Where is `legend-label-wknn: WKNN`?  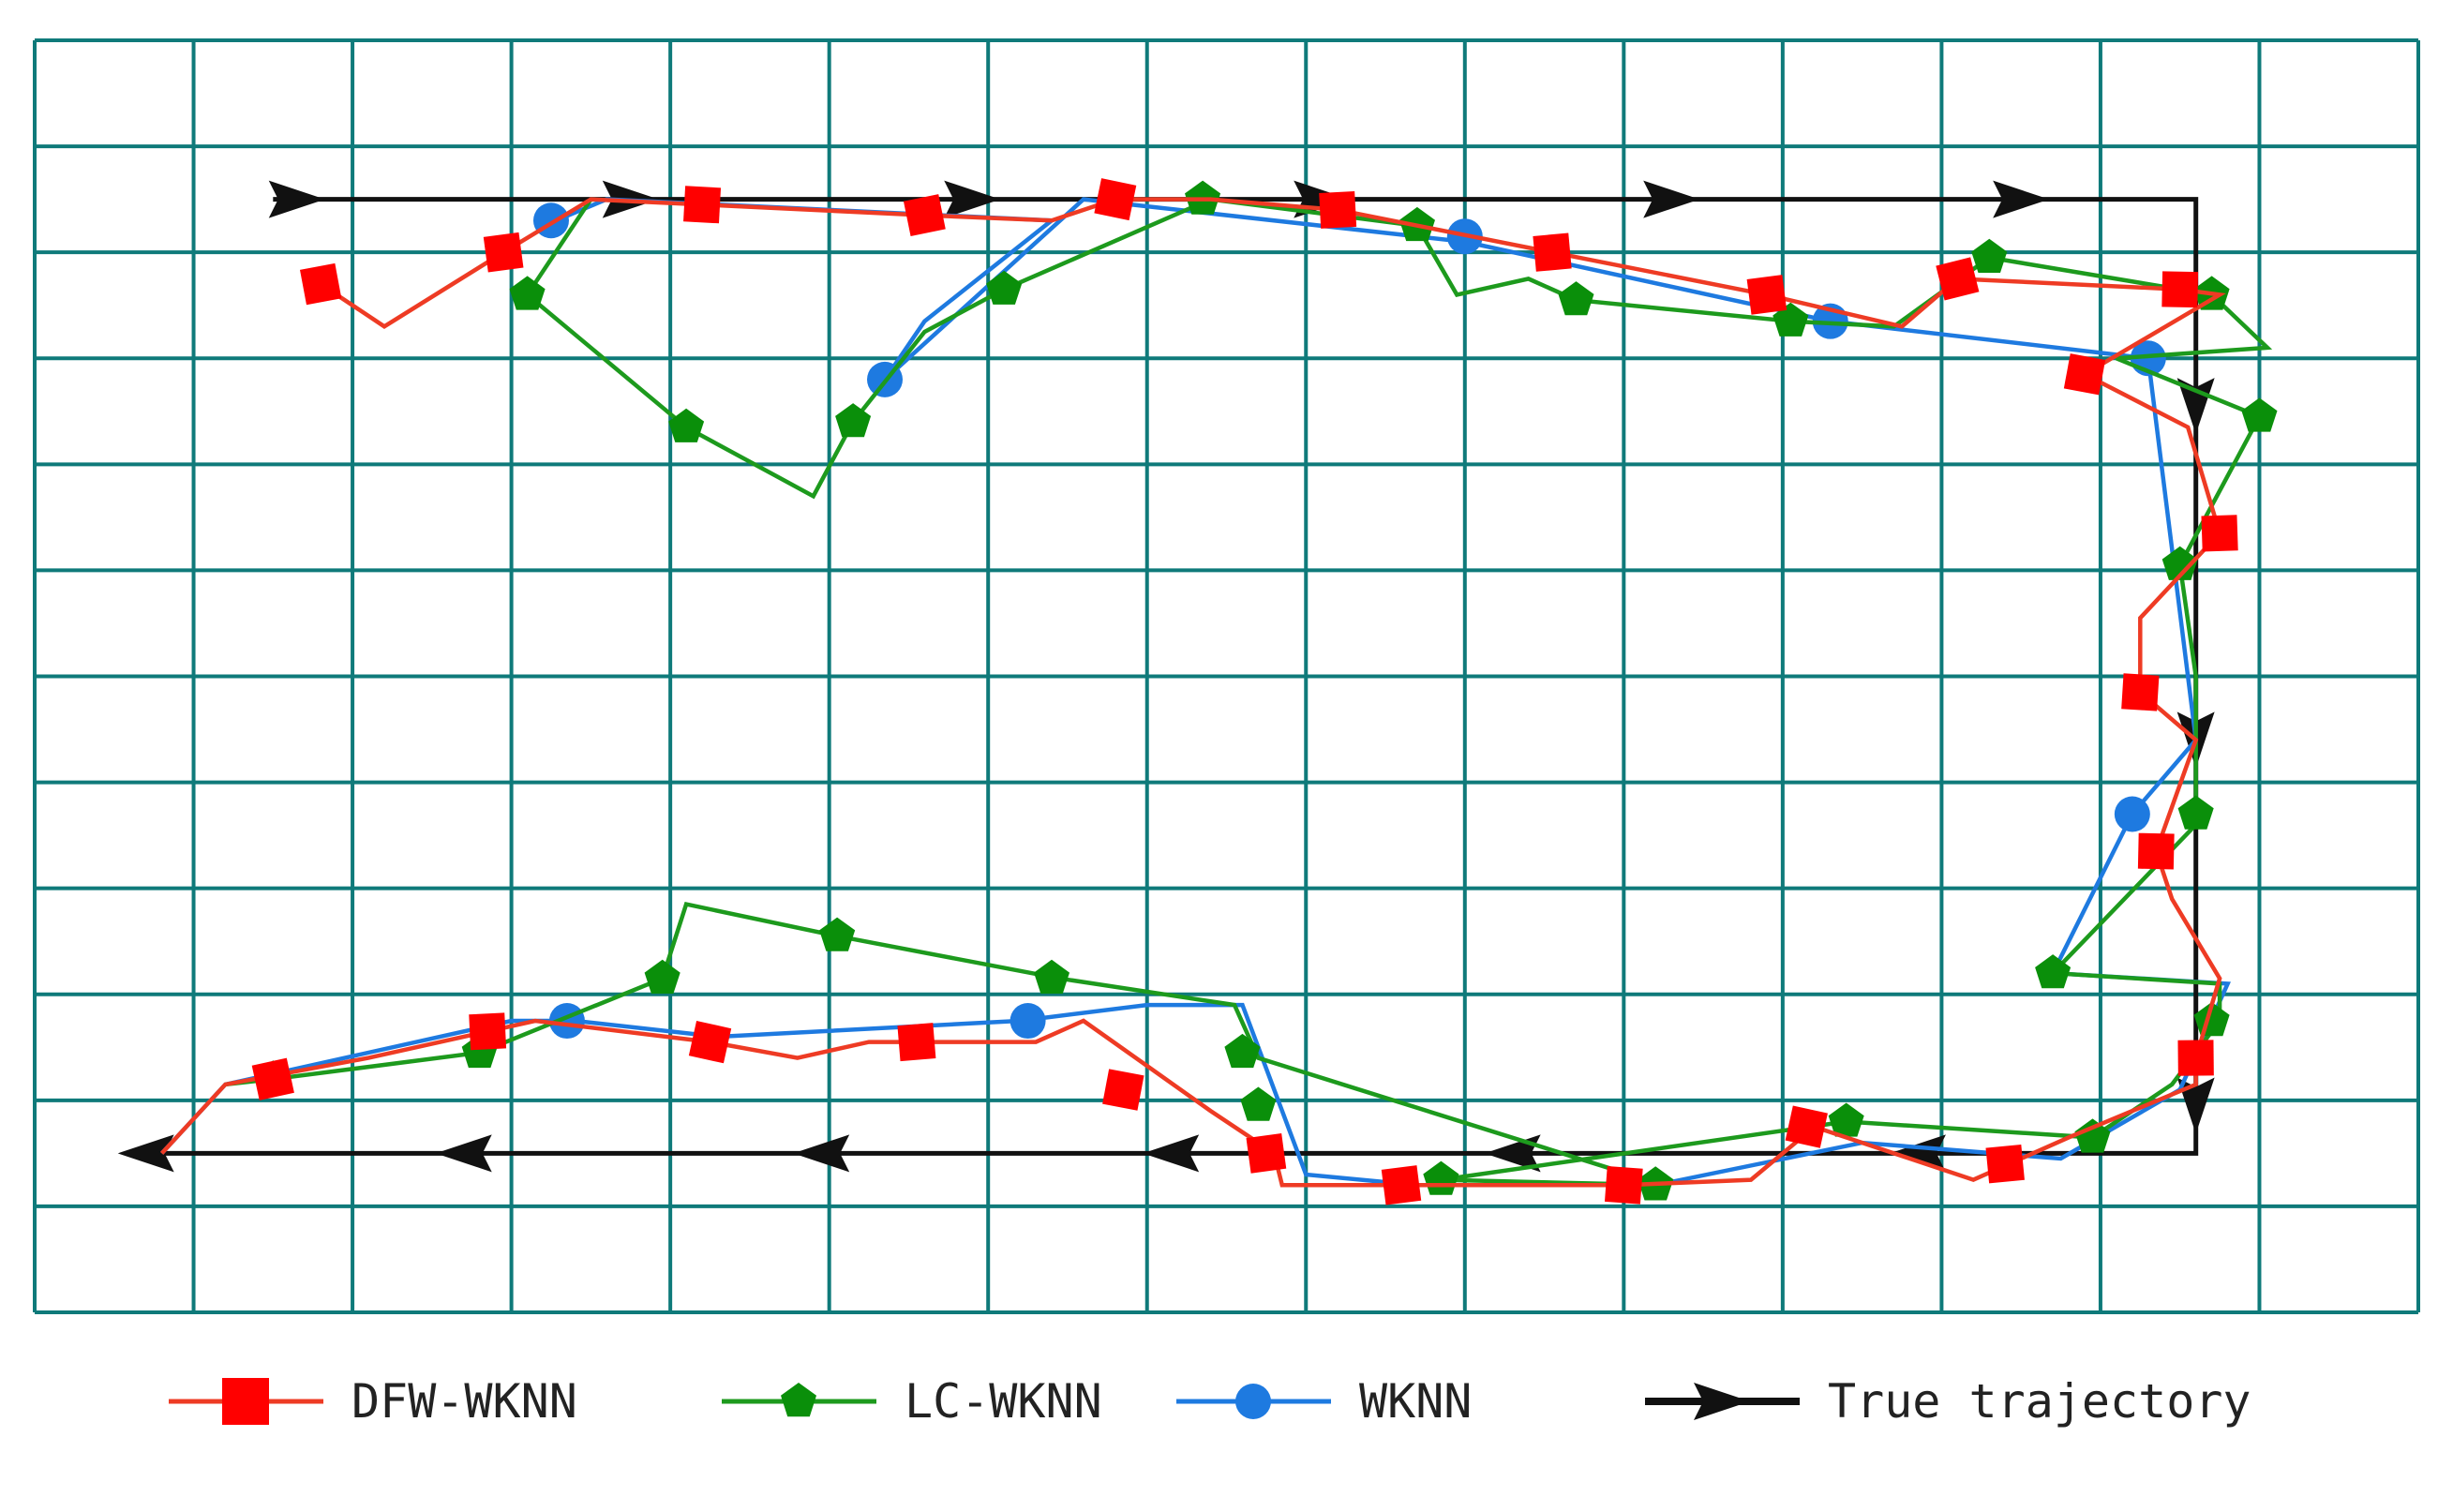
legend-label-wknn: WKNN is located at coordinates (1416, 1401).